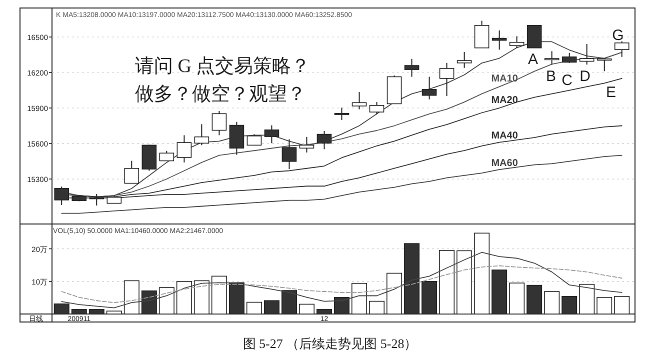 The image size is (651, 364). Describe the element at coordinates (567, 80) in the screenshot. I see `annotation: C` at that location.